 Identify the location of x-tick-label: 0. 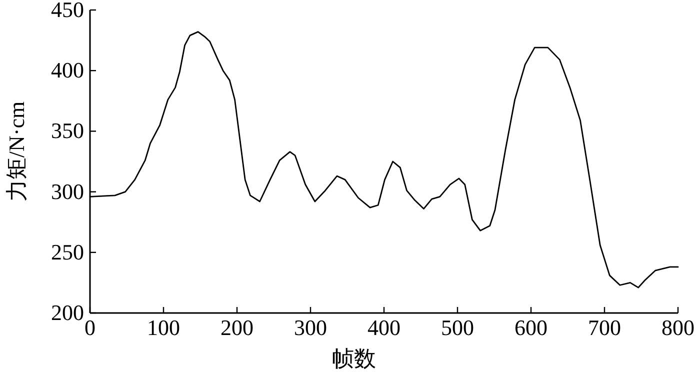
(90, 327).